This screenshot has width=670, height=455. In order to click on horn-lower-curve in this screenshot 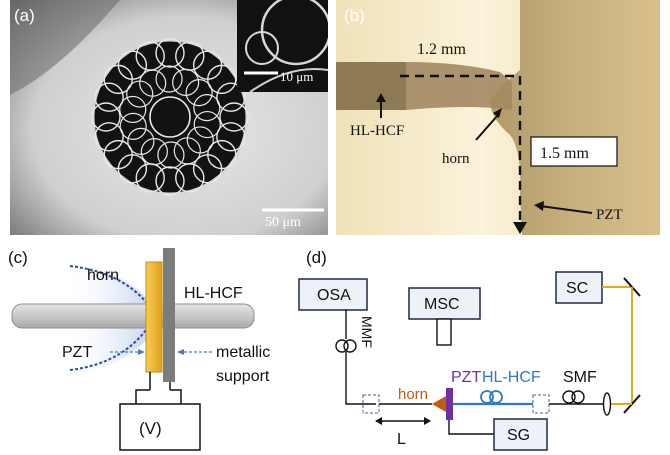, I will do `click(108, 350)`.